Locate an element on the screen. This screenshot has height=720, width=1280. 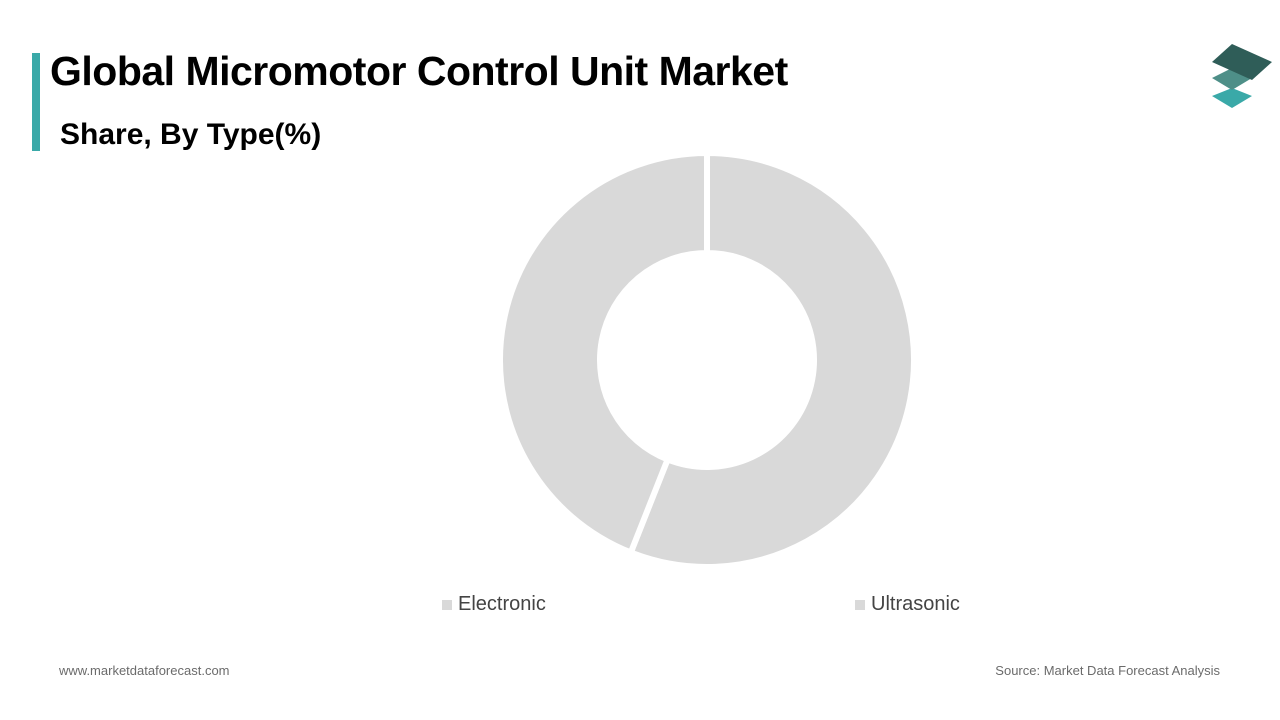
legend-item-electronic: Electronic is located at coordinates (494, 604).